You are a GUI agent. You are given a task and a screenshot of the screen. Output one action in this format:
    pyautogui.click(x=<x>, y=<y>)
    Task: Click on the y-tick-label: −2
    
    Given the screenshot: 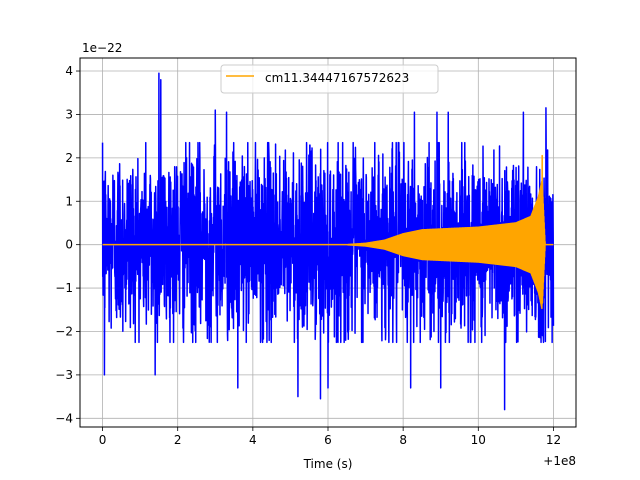 What is the action you would take?
    pyautogui.click(x=64, y=331)
    